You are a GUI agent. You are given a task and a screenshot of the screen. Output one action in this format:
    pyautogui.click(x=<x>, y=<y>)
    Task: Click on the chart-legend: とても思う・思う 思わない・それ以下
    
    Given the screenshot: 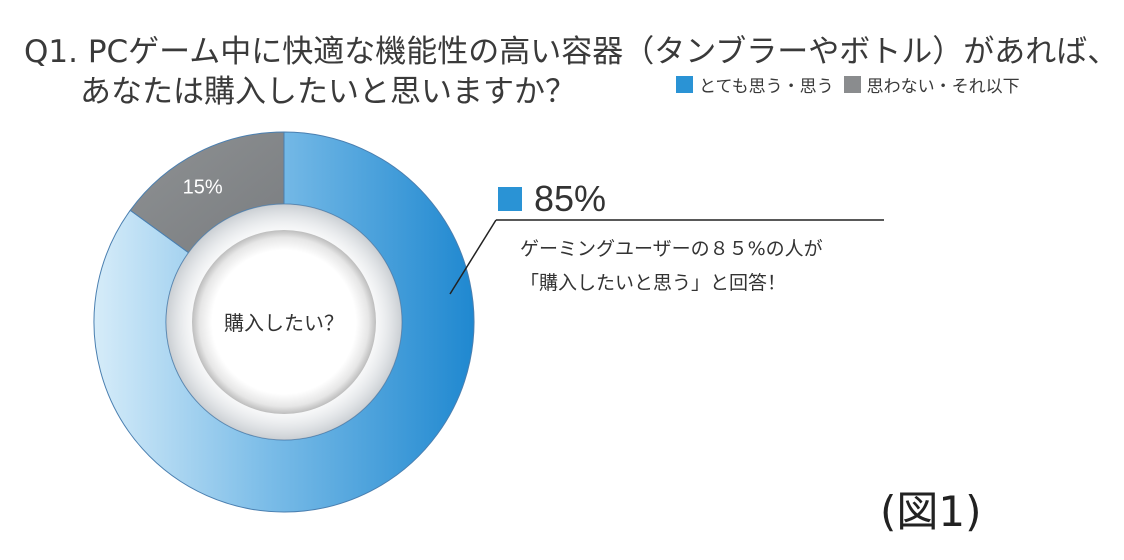 What is the action you would take?
    pyautogui.click(x=853, y=84)
    